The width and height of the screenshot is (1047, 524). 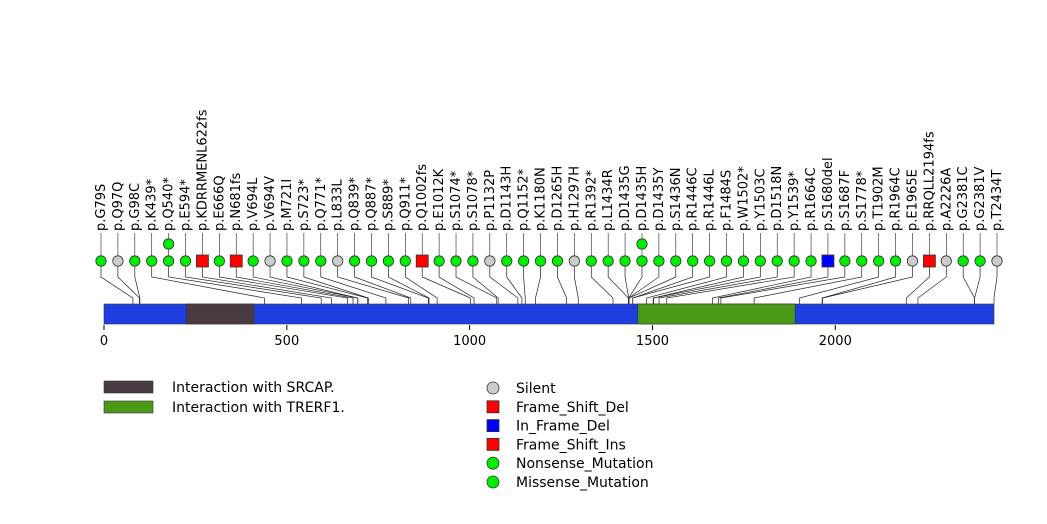 I want to click on mutation-label: p.R1664C, so click(x=811, y=199).